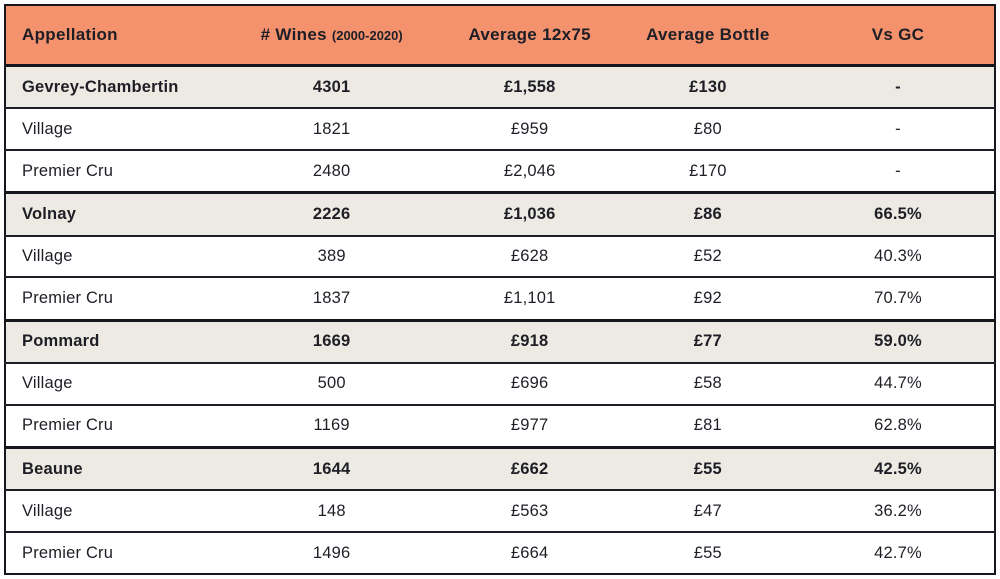 Image resolution: width=1000 pixels, height=579 pixels. I want to click on appellation-cell: Volnay, so click(49, 213).